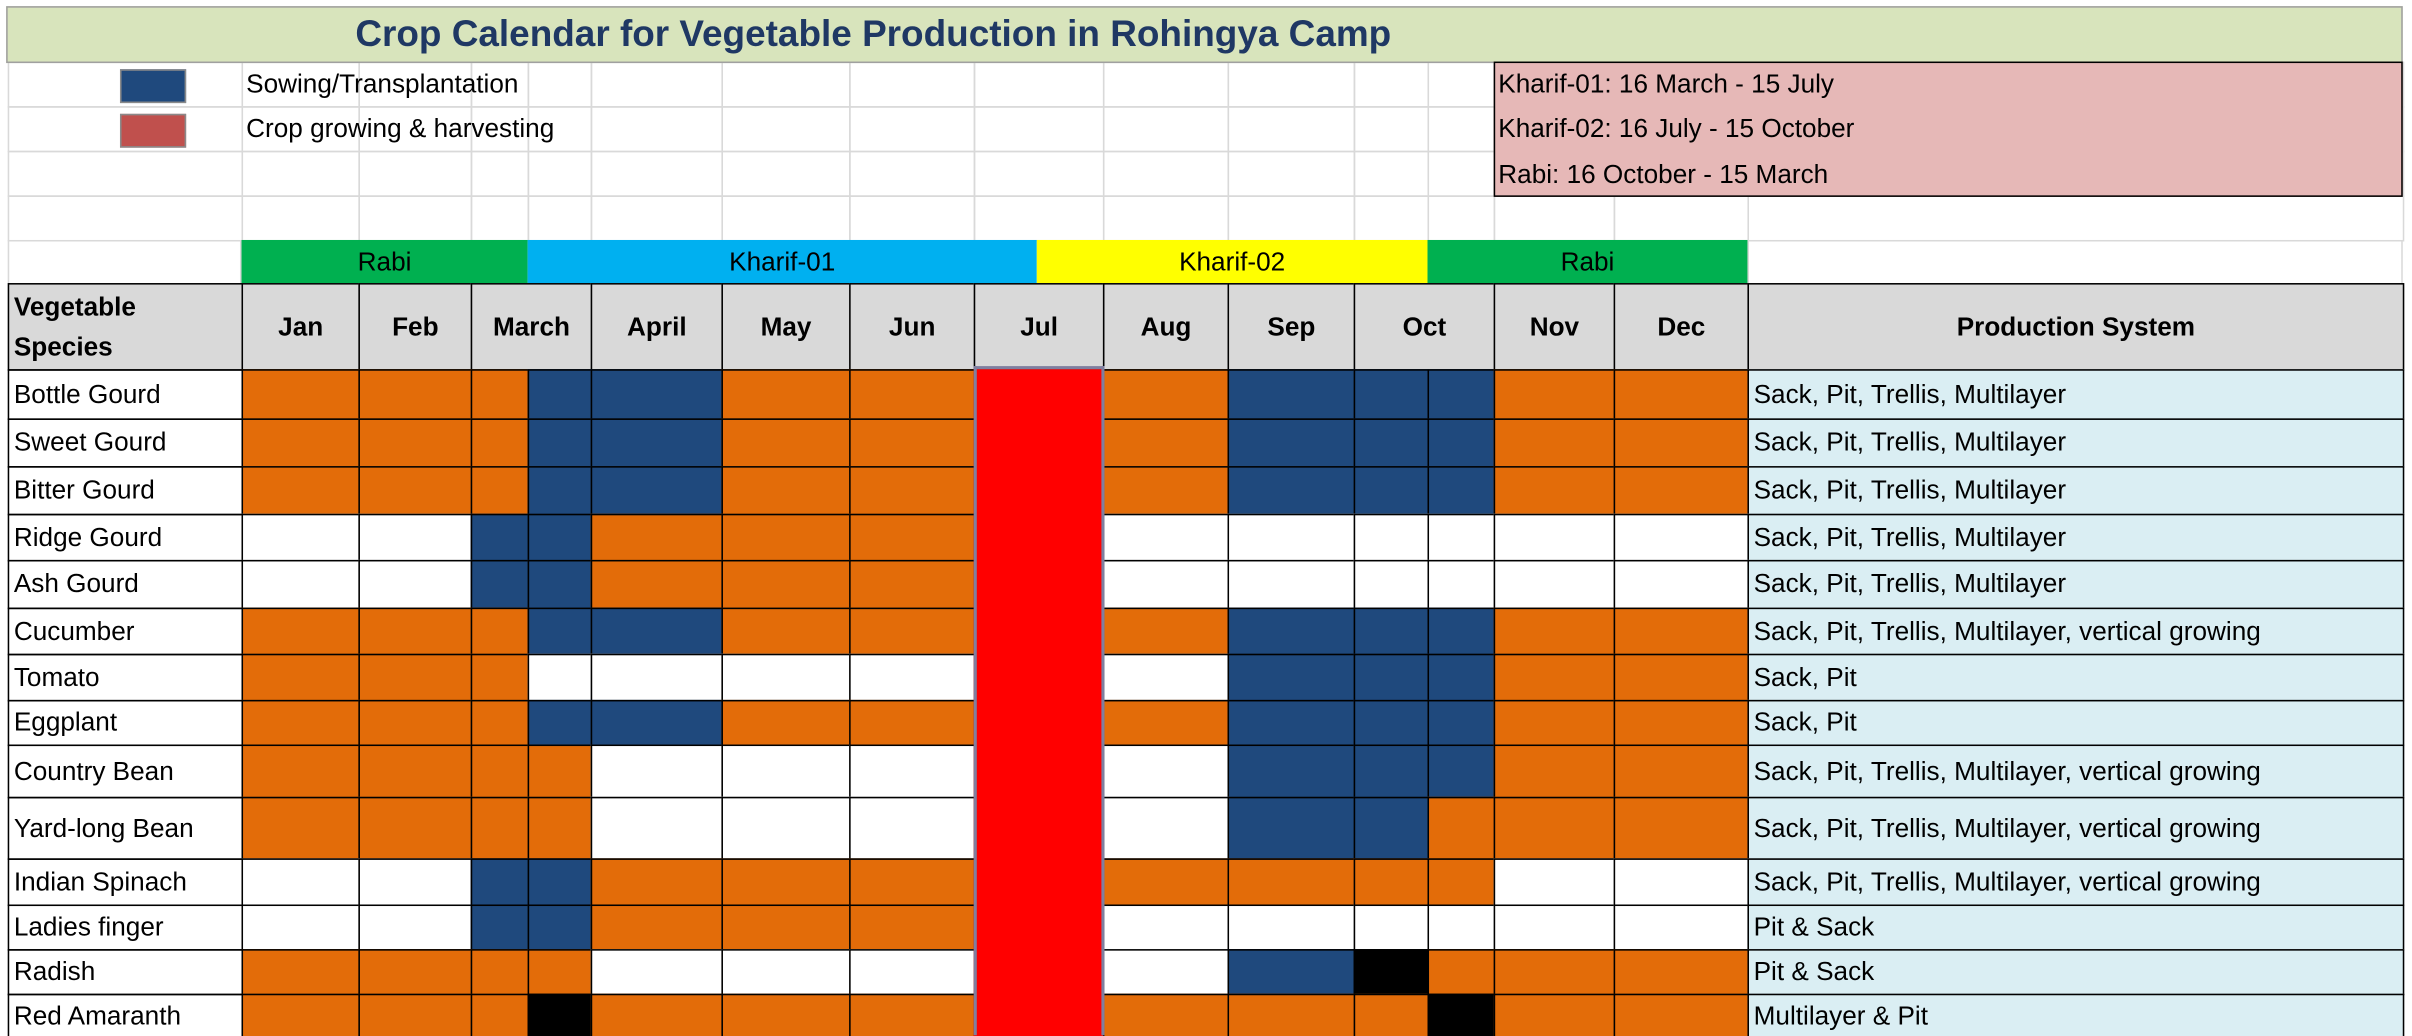  What do you see at coordinates (1039, 327) in the screenshot?
I see `column-header: Jul` at bounding box center [1039, 327].